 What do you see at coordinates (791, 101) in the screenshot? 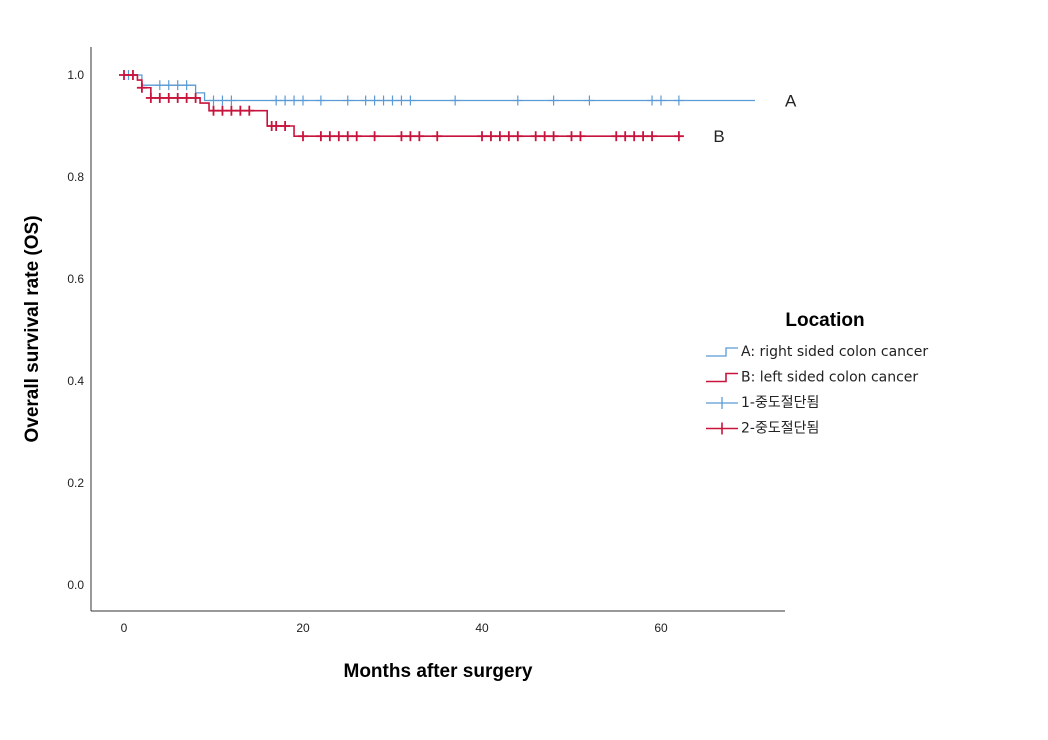
I see `curve-label-A: A` at bounding box center [791, 101].